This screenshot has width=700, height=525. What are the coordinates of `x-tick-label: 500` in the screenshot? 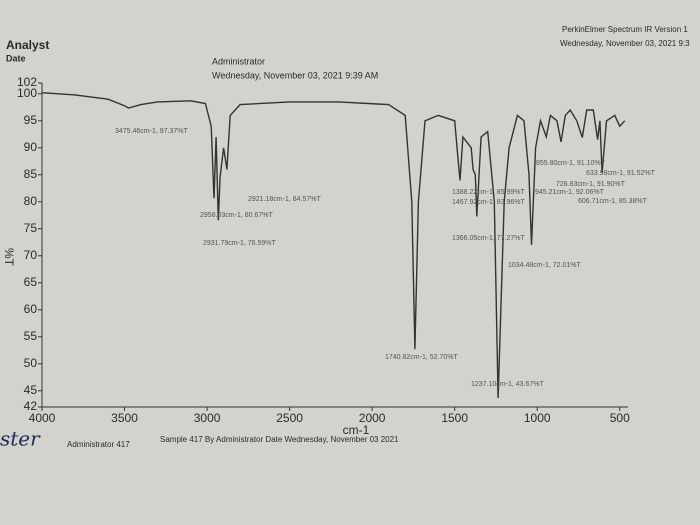 It's located at (620, 418).